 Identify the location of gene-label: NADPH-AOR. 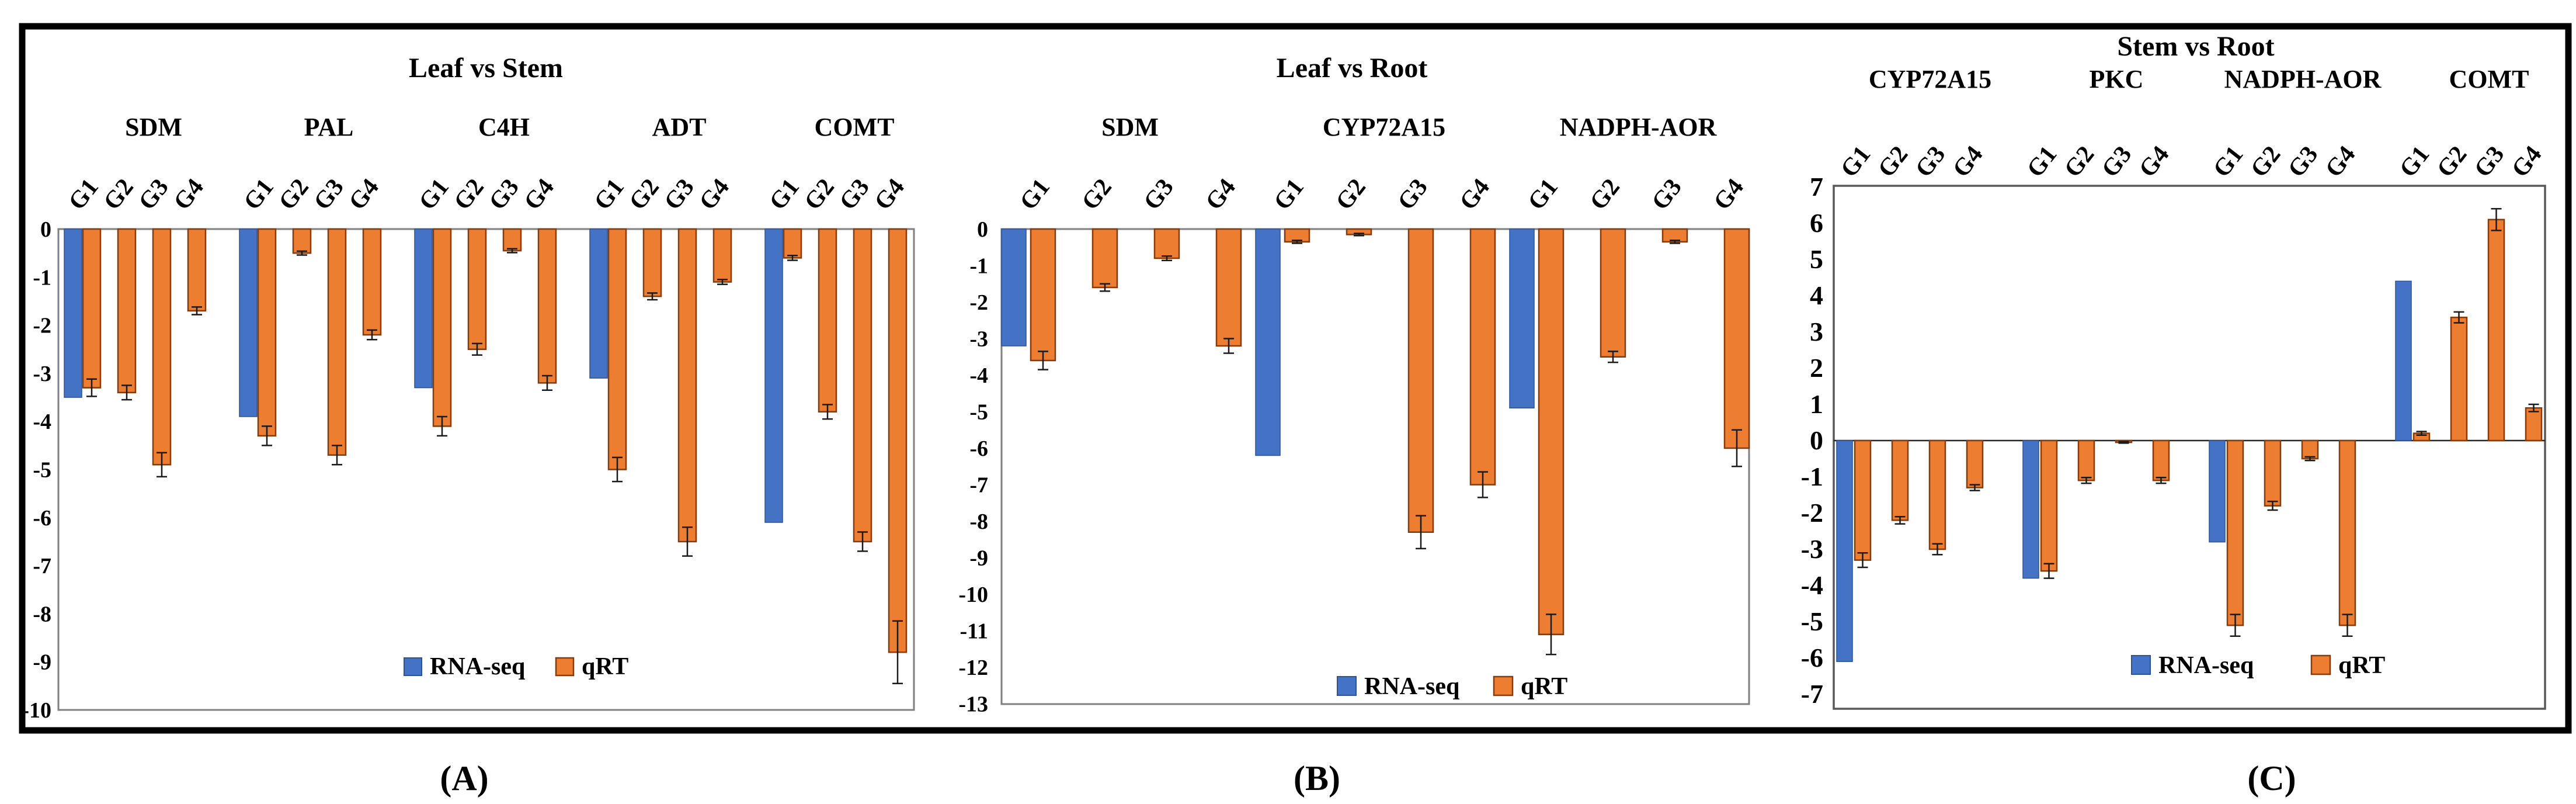
(2303, 79).